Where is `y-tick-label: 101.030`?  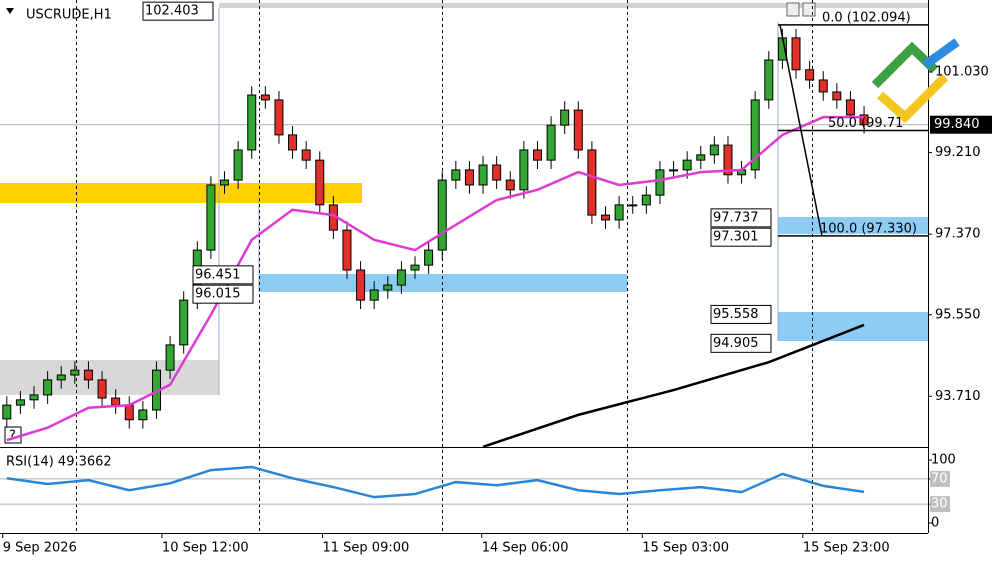 y-tick-label: 101.030 is located at coordinates (962, 71).